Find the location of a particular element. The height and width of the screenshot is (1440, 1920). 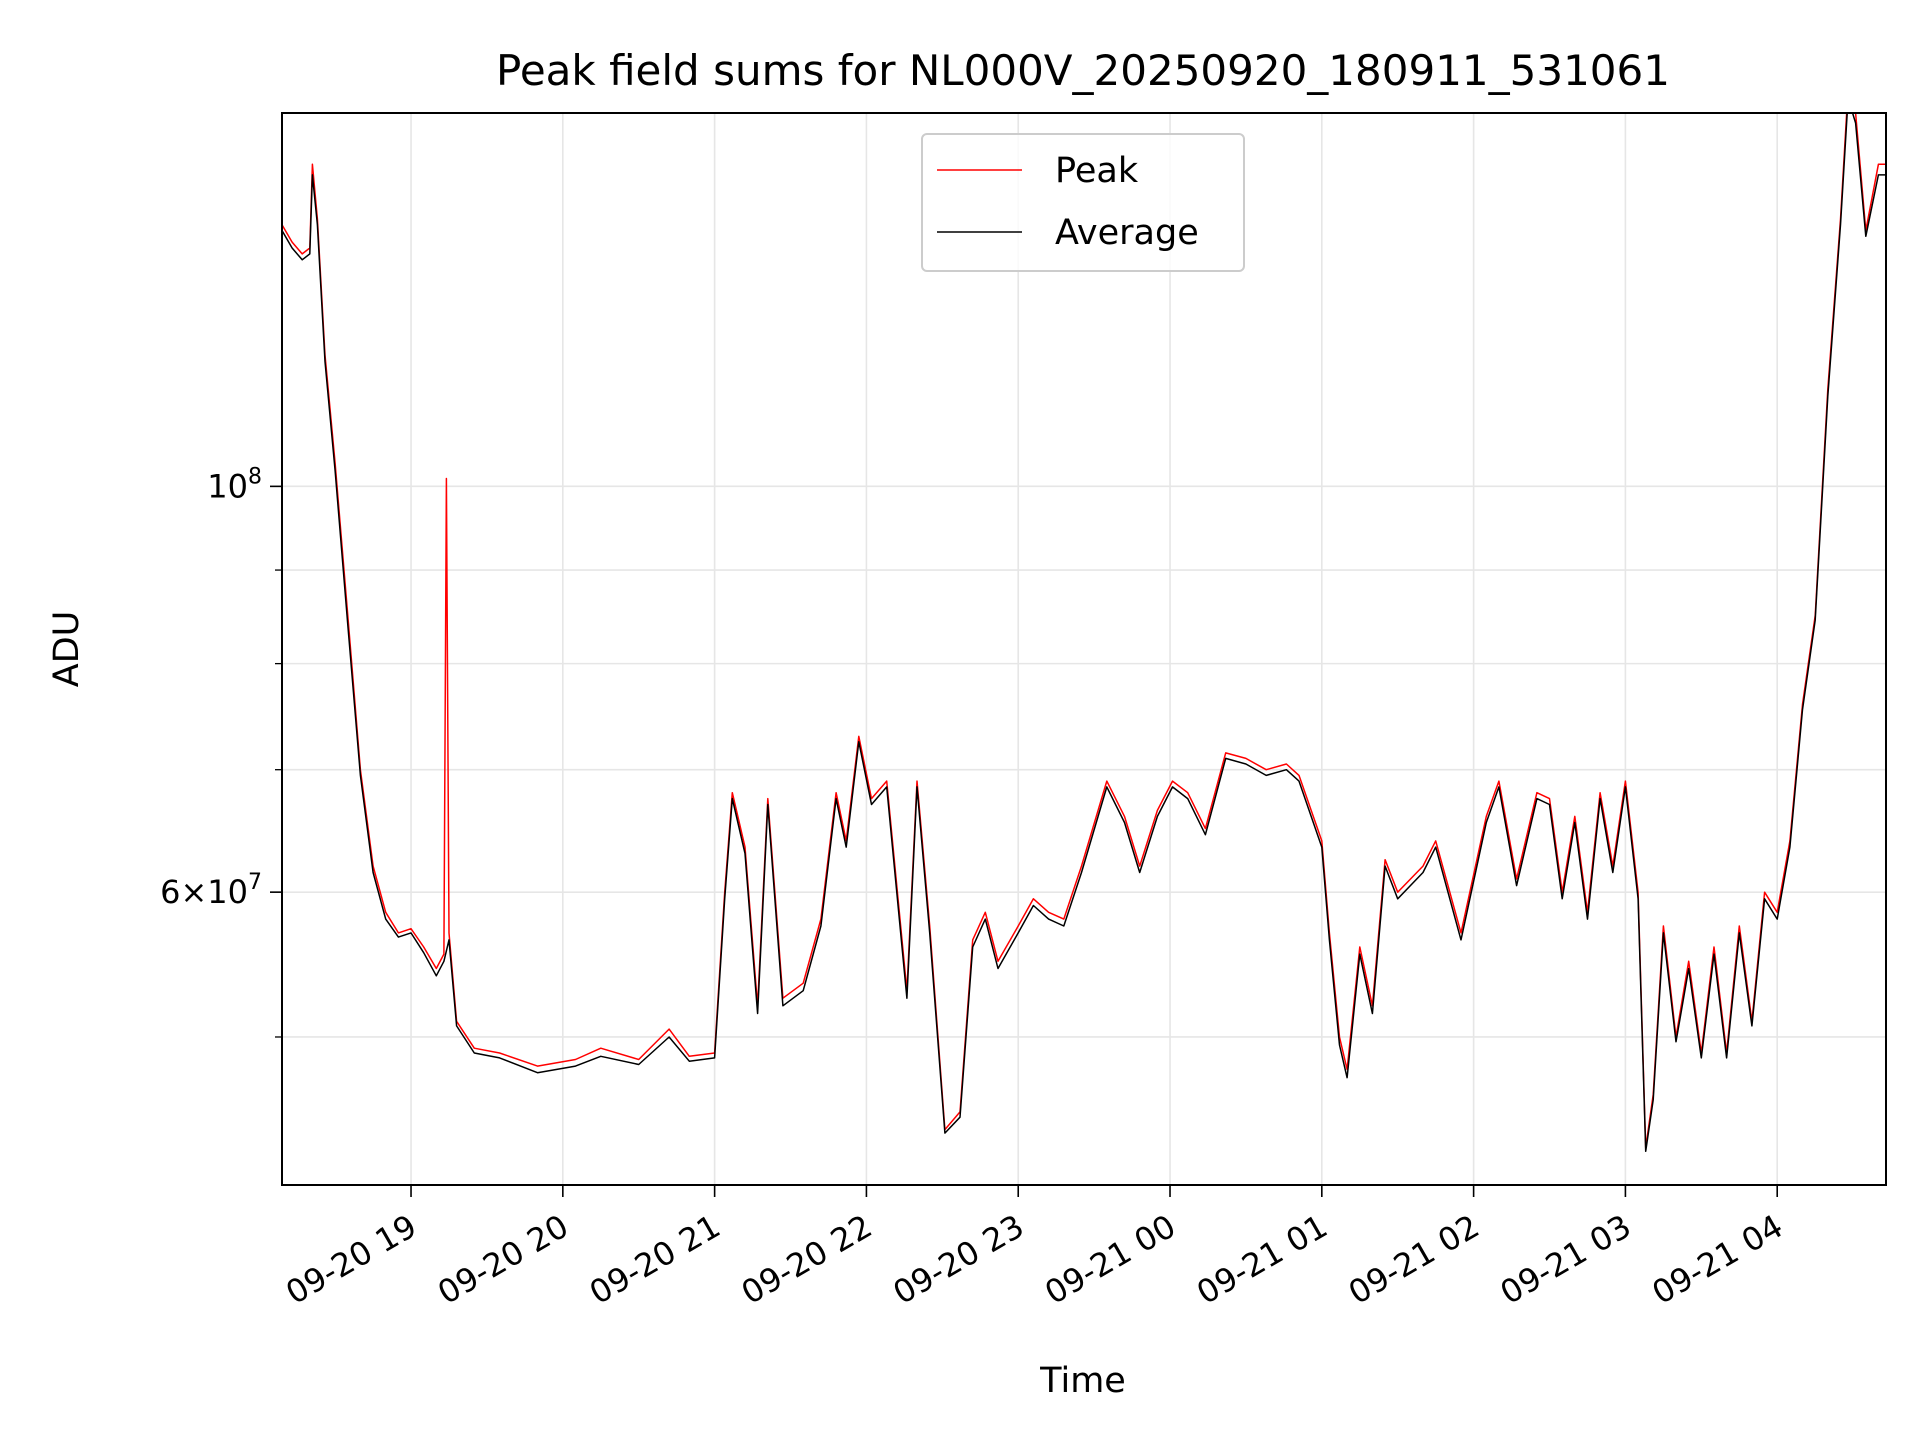

x-axis-label: Time is located at coordinates (1082, 1381).